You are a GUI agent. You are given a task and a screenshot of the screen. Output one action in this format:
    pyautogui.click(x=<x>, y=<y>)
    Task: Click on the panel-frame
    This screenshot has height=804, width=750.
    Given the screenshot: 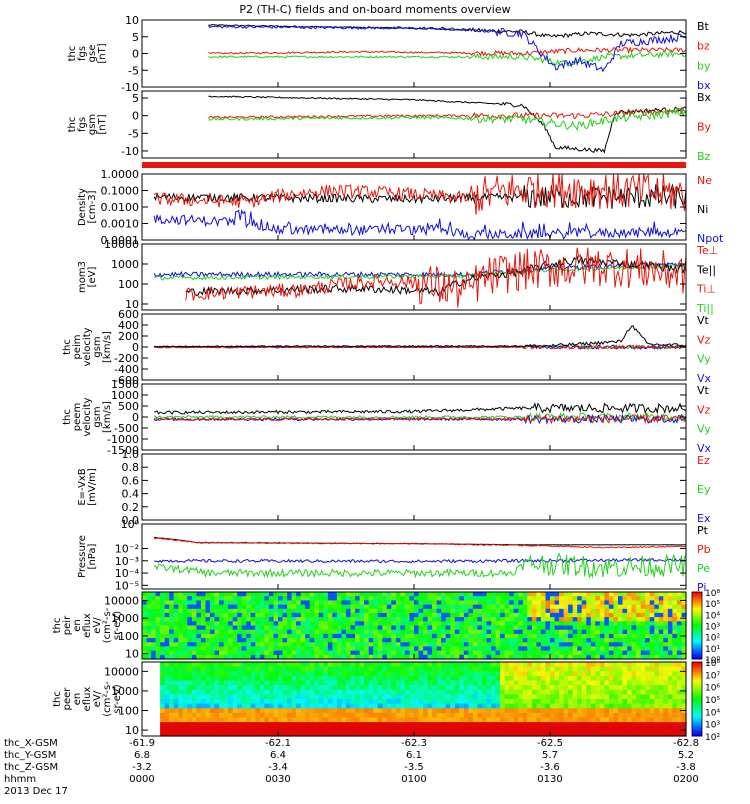 What is the action you would take?
    pyautogui.click(x=414, y=556)
    